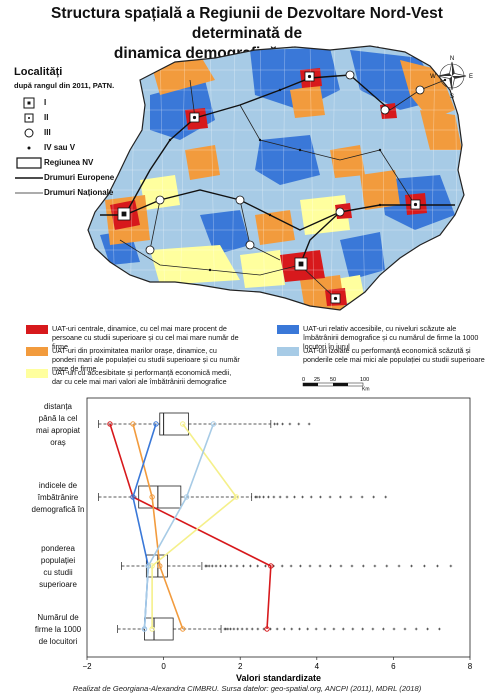 The image size is (494, 699). Describe the element at coordinates (452, 59) in the screenshot. I see `compass-n: N` at that location.